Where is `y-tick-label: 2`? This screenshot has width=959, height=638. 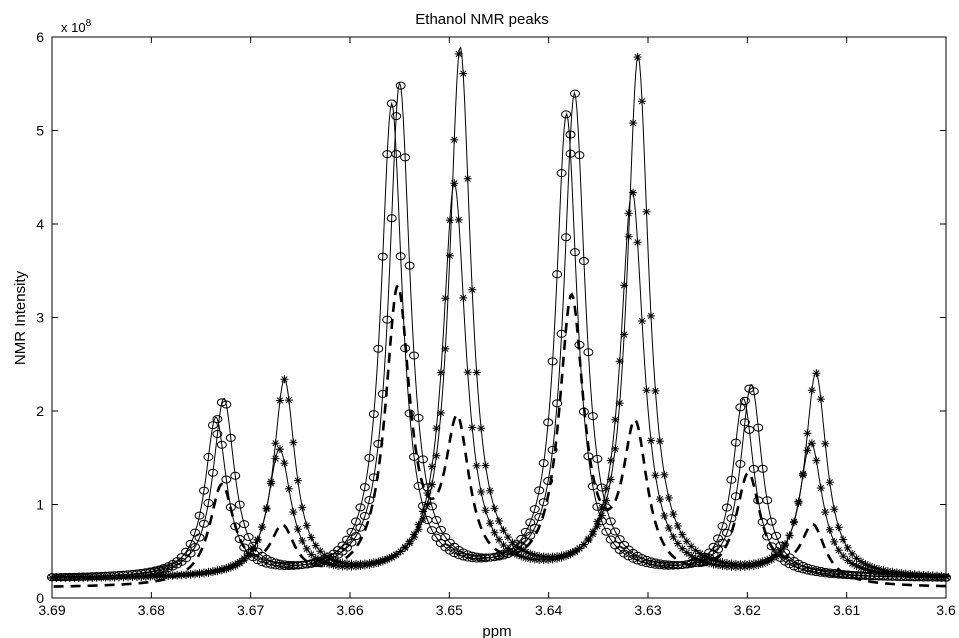 y-tick-label: 2 is located at coordinates (40, 411).